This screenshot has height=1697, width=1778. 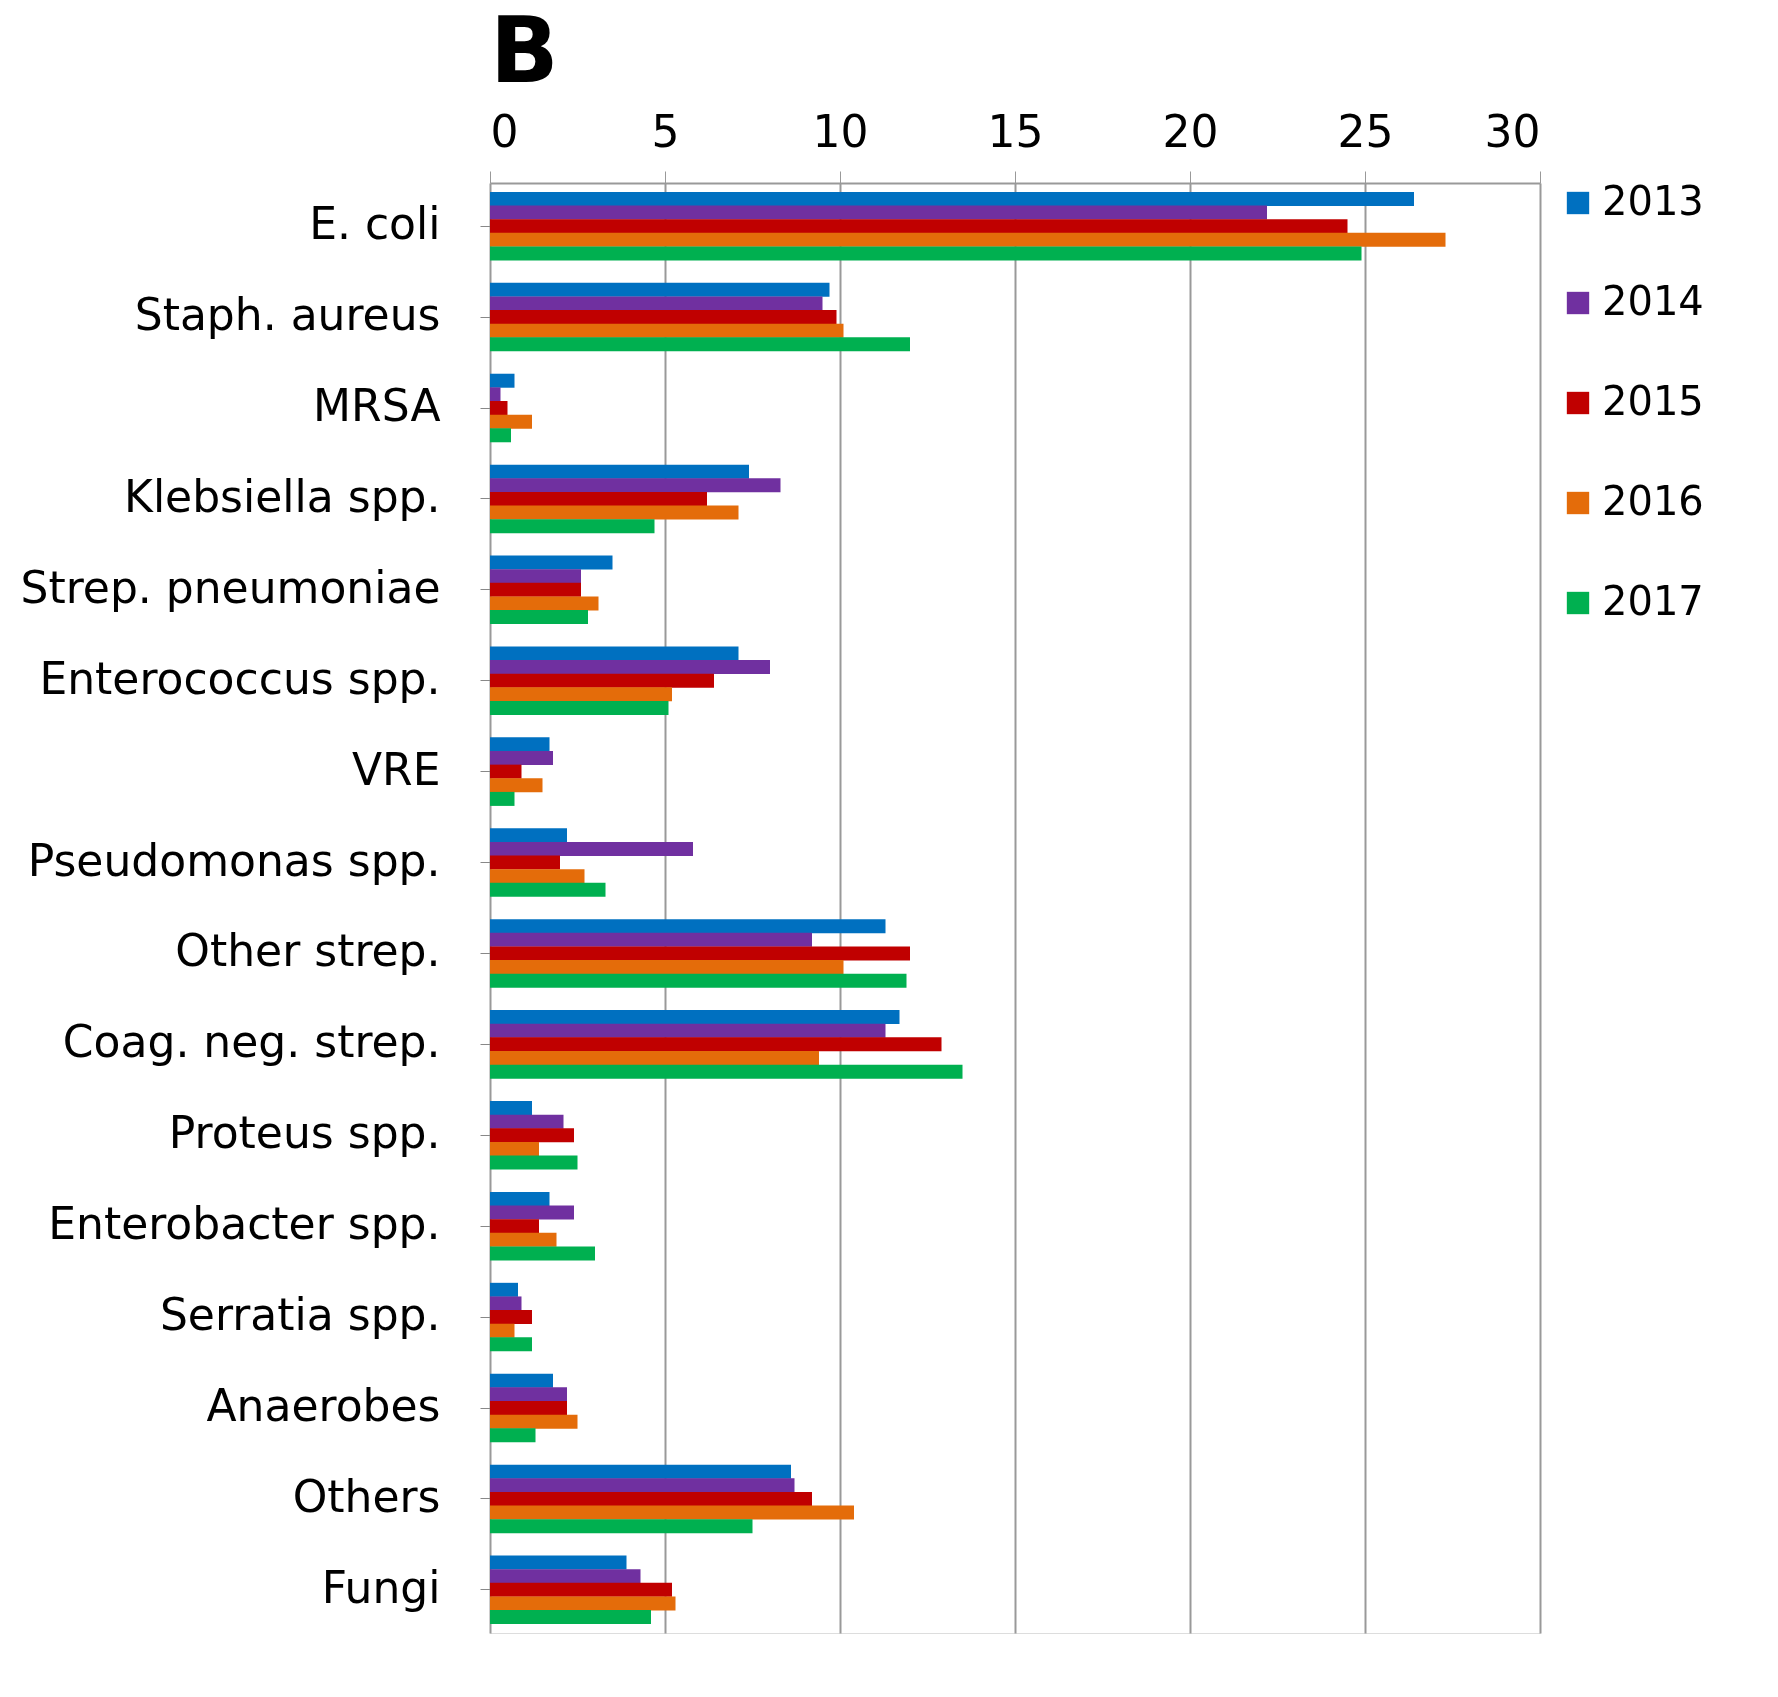 I want to click on legend-label: 2015, so click(x=1653, y=401).